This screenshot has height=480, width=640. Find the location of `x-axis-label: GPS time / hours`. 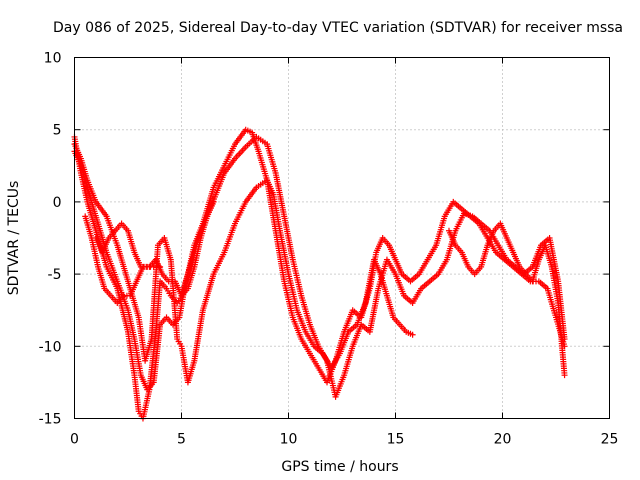

x-axis-label: GPS time / hours is located at coordinates (339, 467).